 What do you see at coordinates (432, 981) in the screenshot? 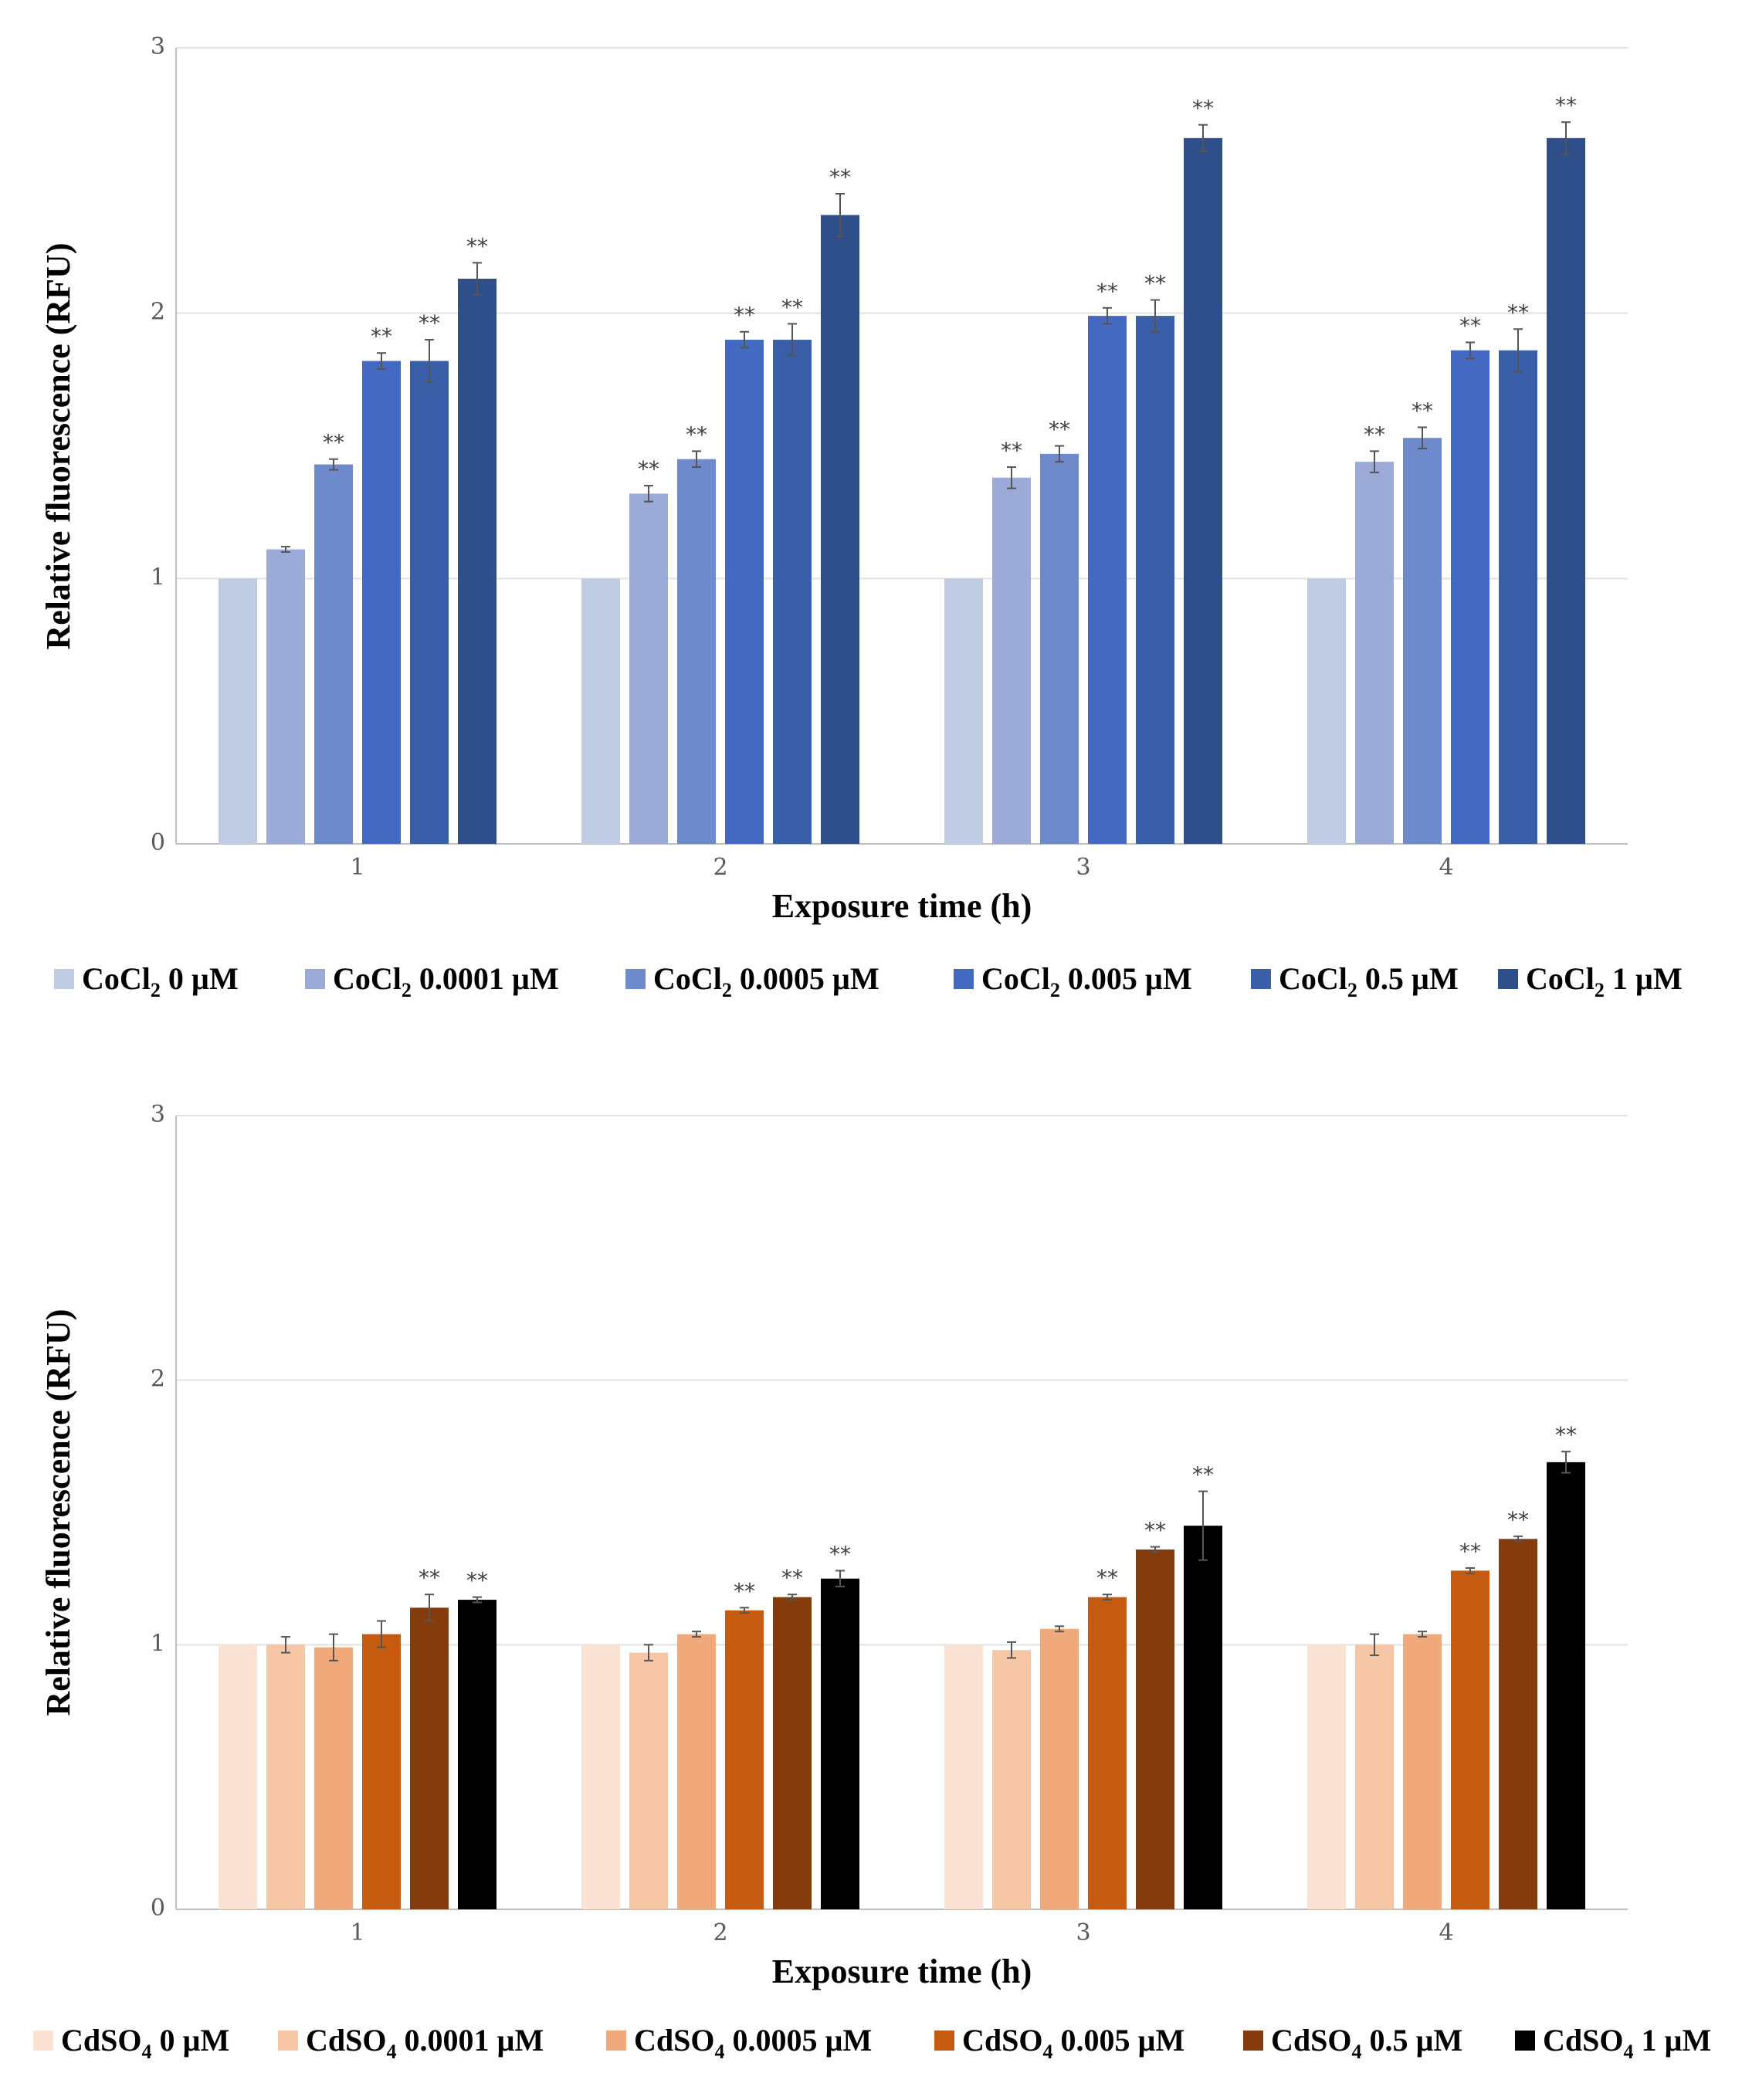
I see `cocl2-legend-item: CoCl2 0.0001 µM` at bounding box center [432, 981].